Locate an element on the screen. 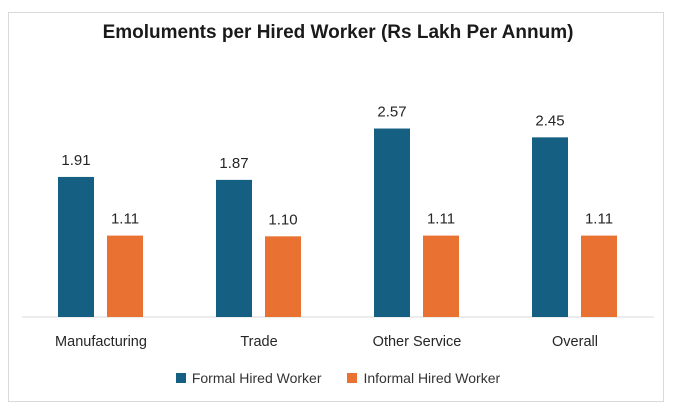 Image resolution: width=676 pixels, height=412 pixels. data-label-informal-0: 1.11 is located at coordinates (125, 219).